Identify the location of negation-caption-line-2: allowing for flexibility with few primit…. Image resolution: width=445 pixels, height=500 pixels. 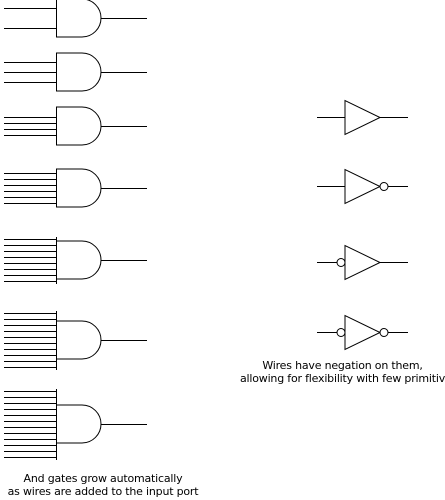
(342, 378).